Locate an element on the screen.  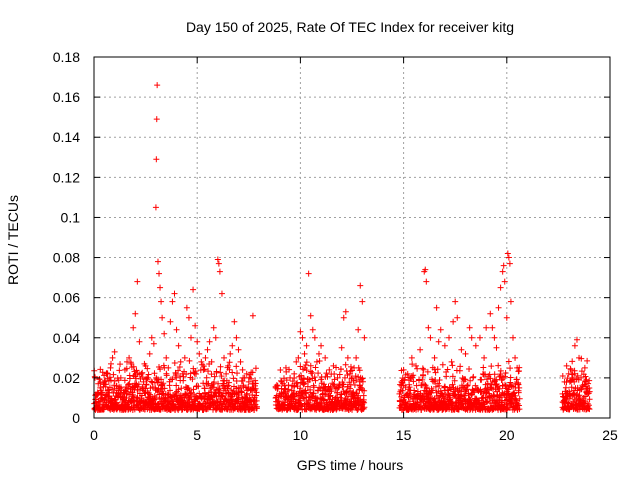
y-axis-label: ROTI / TECUs is located at coordinates (13, 240).